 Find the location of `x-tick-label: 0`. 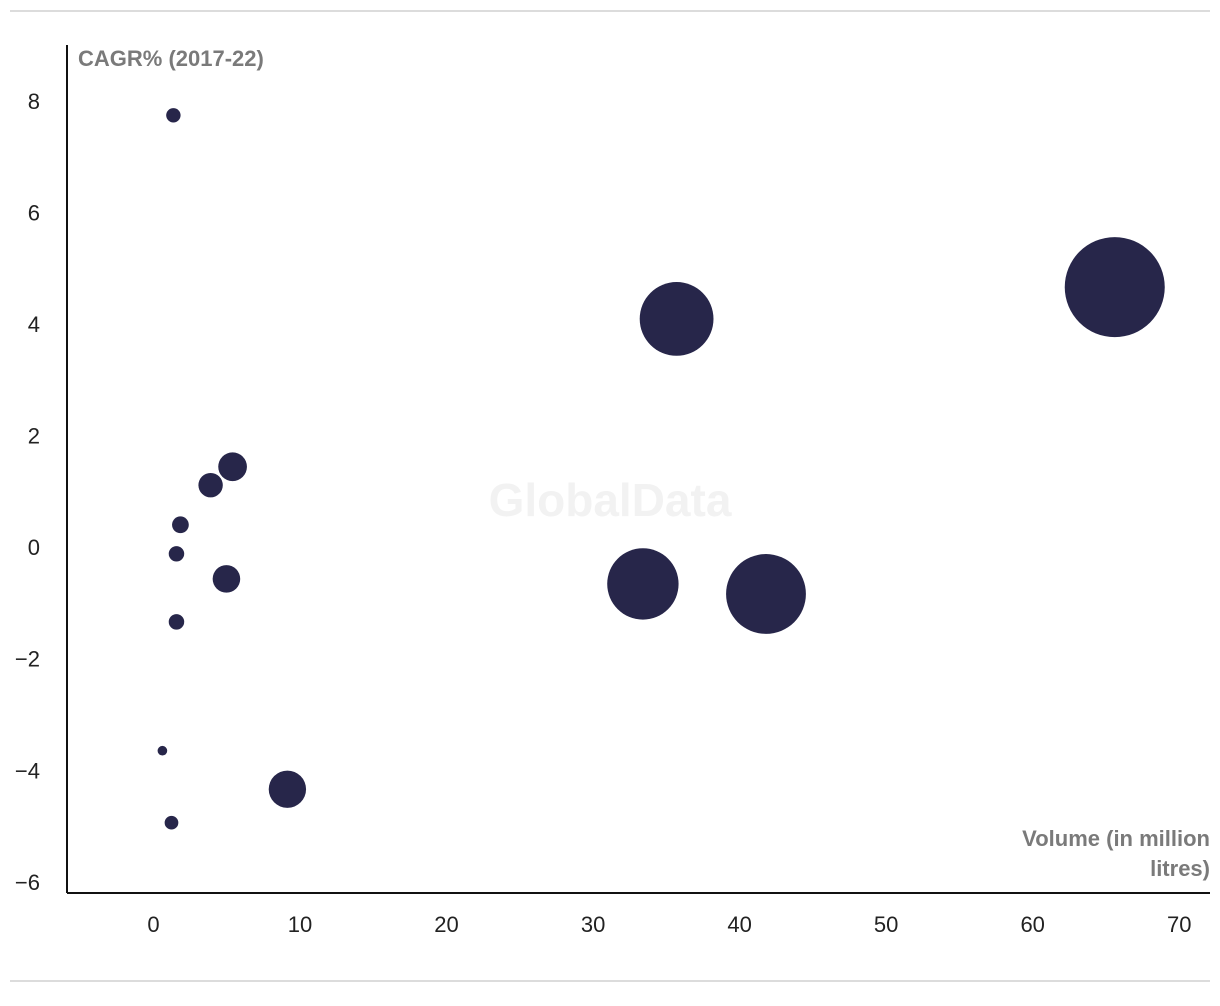

x-tick-label: 0 is located at coordinates (153, 924).